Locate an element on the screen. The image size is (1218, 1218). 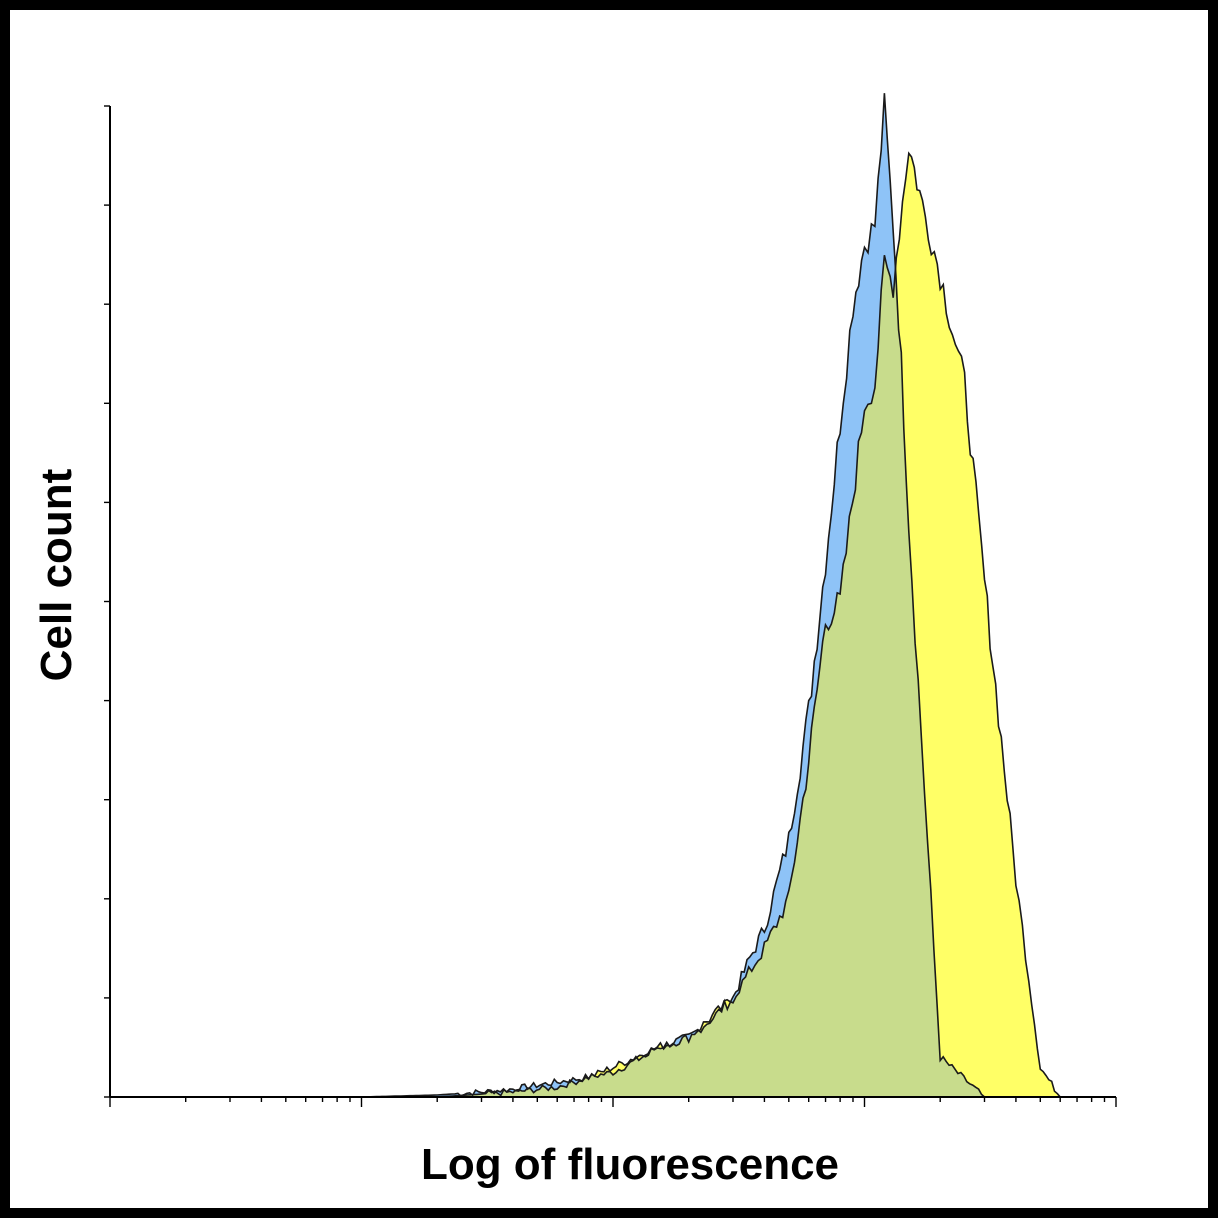
x-axis-label: Log of fluorescence is located at coordinates (630, 1164).